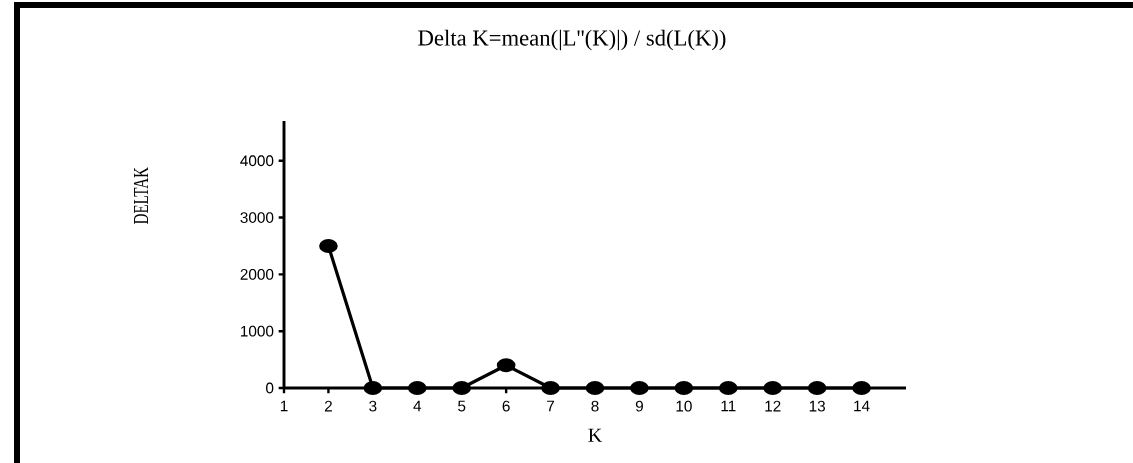  Describe the element at coordinates (773, 406) in the screenshot. I see `x-tick-label: 12` at that location.